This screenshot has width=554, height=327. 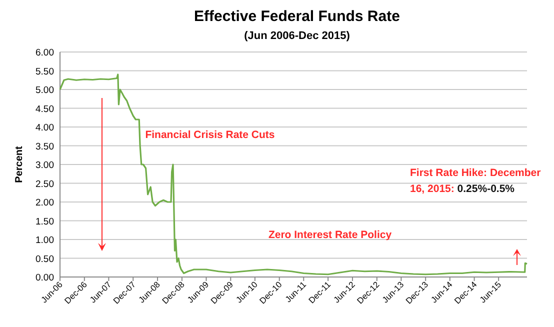 I want to click on annotation: First Rate Hike: December 16, 2015: 0.25%-0.5%, so click(x=475, y=181).